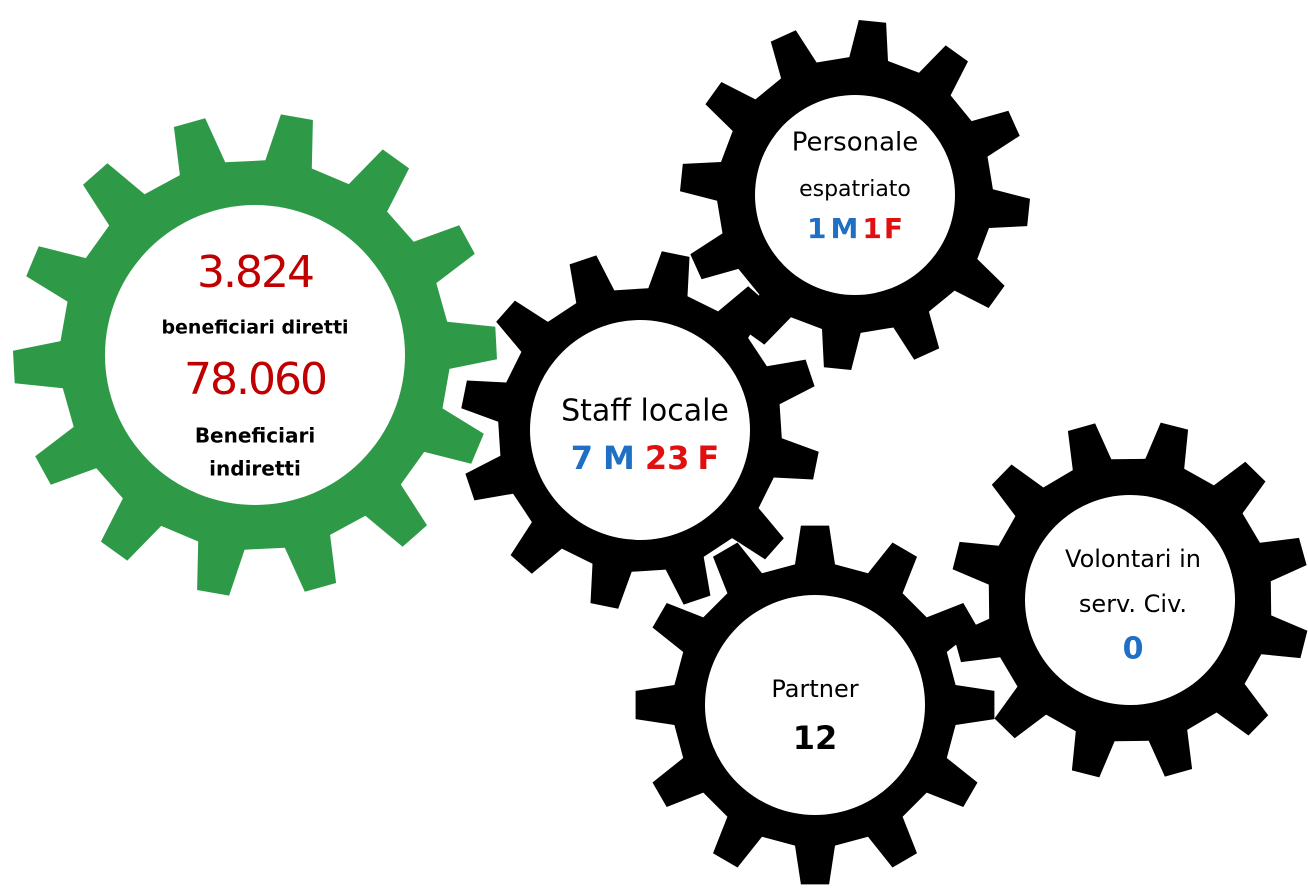 The image size is (1308, 894). What do you see at coordinates (645, 436) in the screenshot?
I see `staff-text: Staff locale 7 M 23 F` at bounding box center [645, 436].